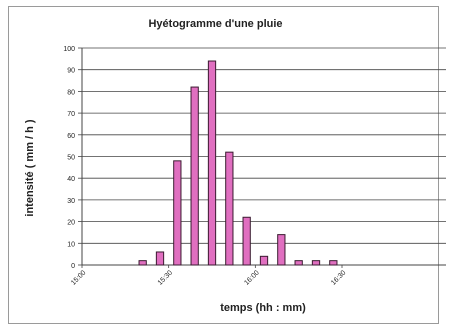 This screenshot has height=334, width=449. I want to click on x-tick-label: 15:00, so click(78, 277).